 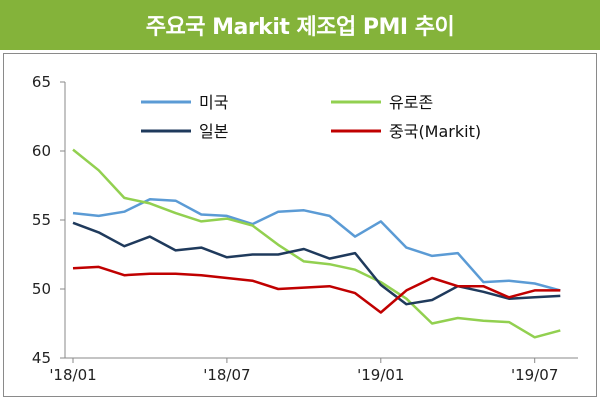 I want to click on x-tick-label: '19/01, so click(x=380, y=375).